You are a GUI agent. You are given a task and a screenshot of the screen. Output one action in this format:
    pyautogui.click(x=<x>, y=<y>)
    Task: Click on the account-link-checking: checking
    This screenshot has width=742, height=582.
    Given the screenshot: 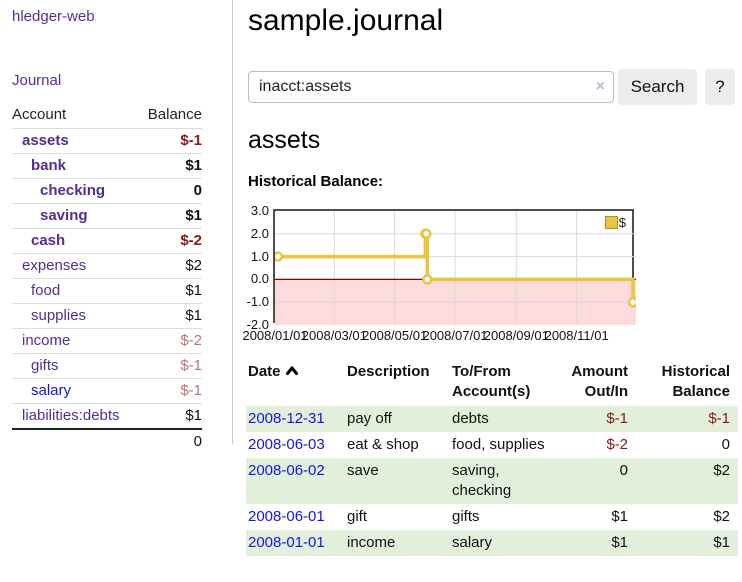 What is the action you would take?
    pyautogui.click(x=73, y=190)
    